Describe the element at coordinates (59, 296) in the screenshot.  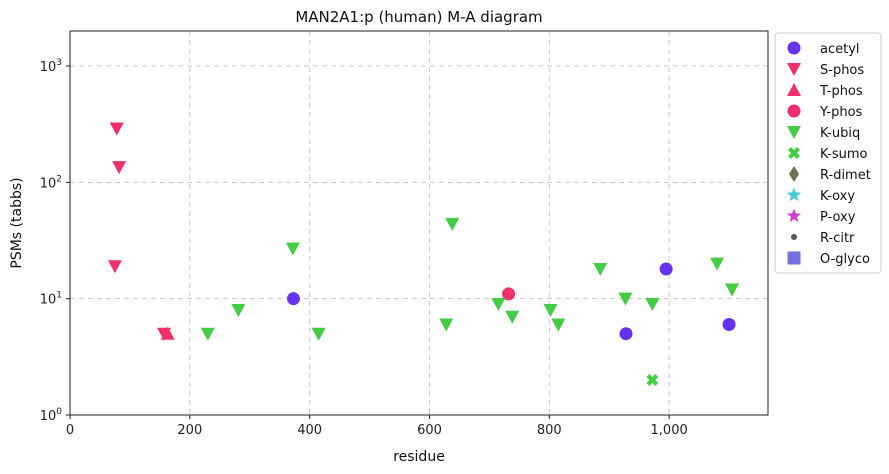
I see `y-tick-exponent: 1` at that location.